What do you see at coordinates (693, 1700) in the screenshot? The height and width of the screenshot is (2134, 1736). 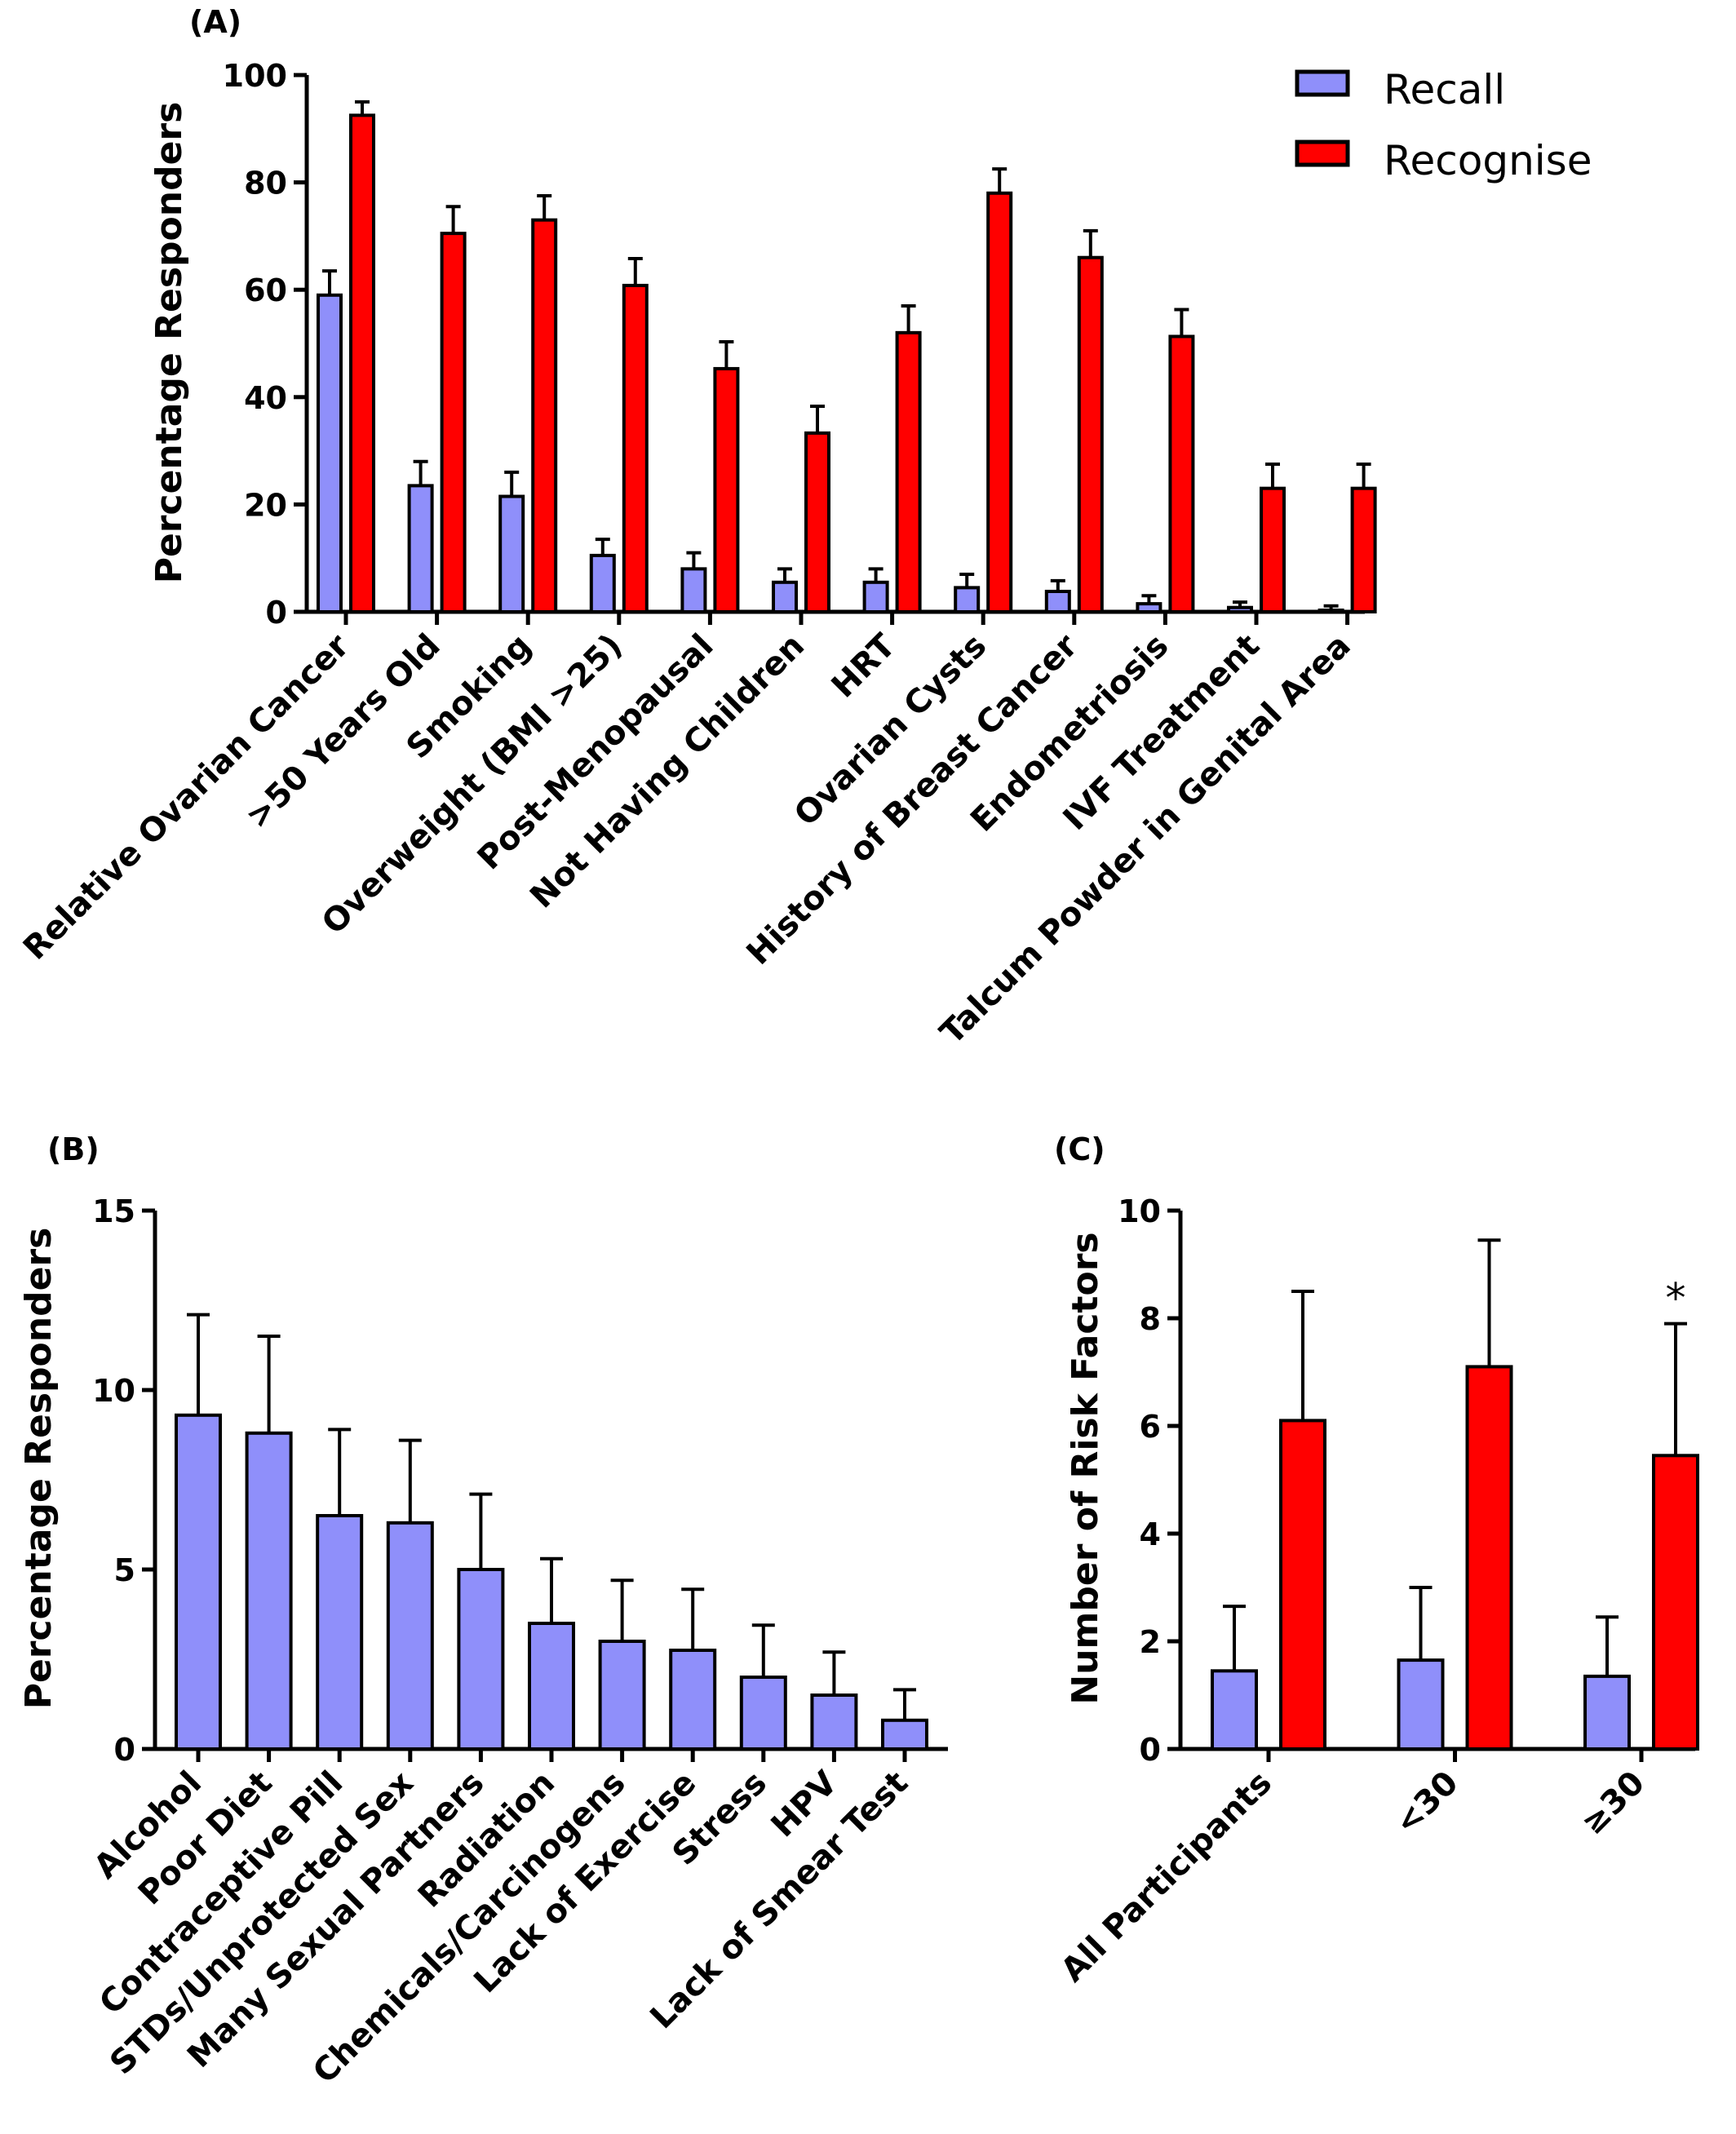 I see `bar-recall-lack-of-exercise` at bounding box center [693, 1700].